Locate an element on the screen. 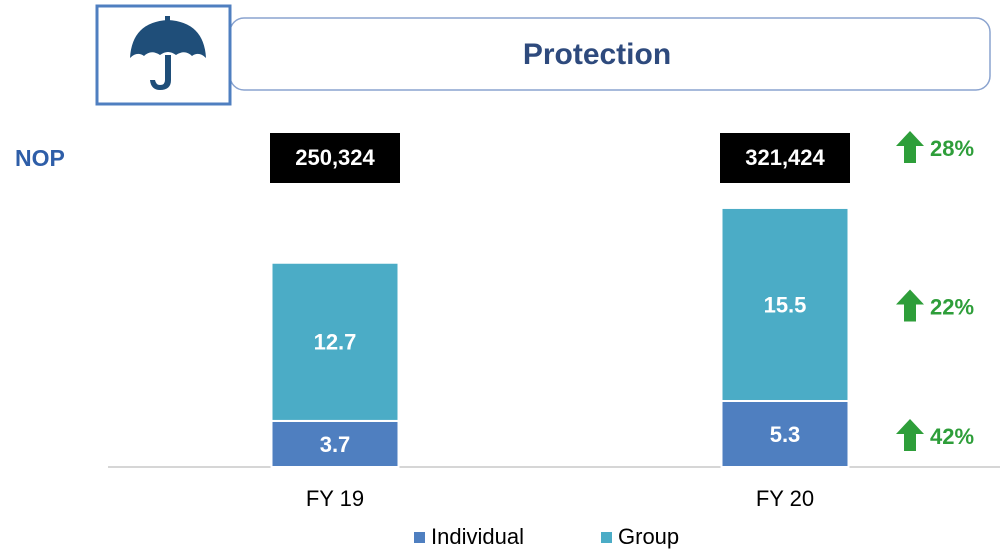 The image size is (1004, 554). data-label: 3.7 is located at coordinates (335, 444).